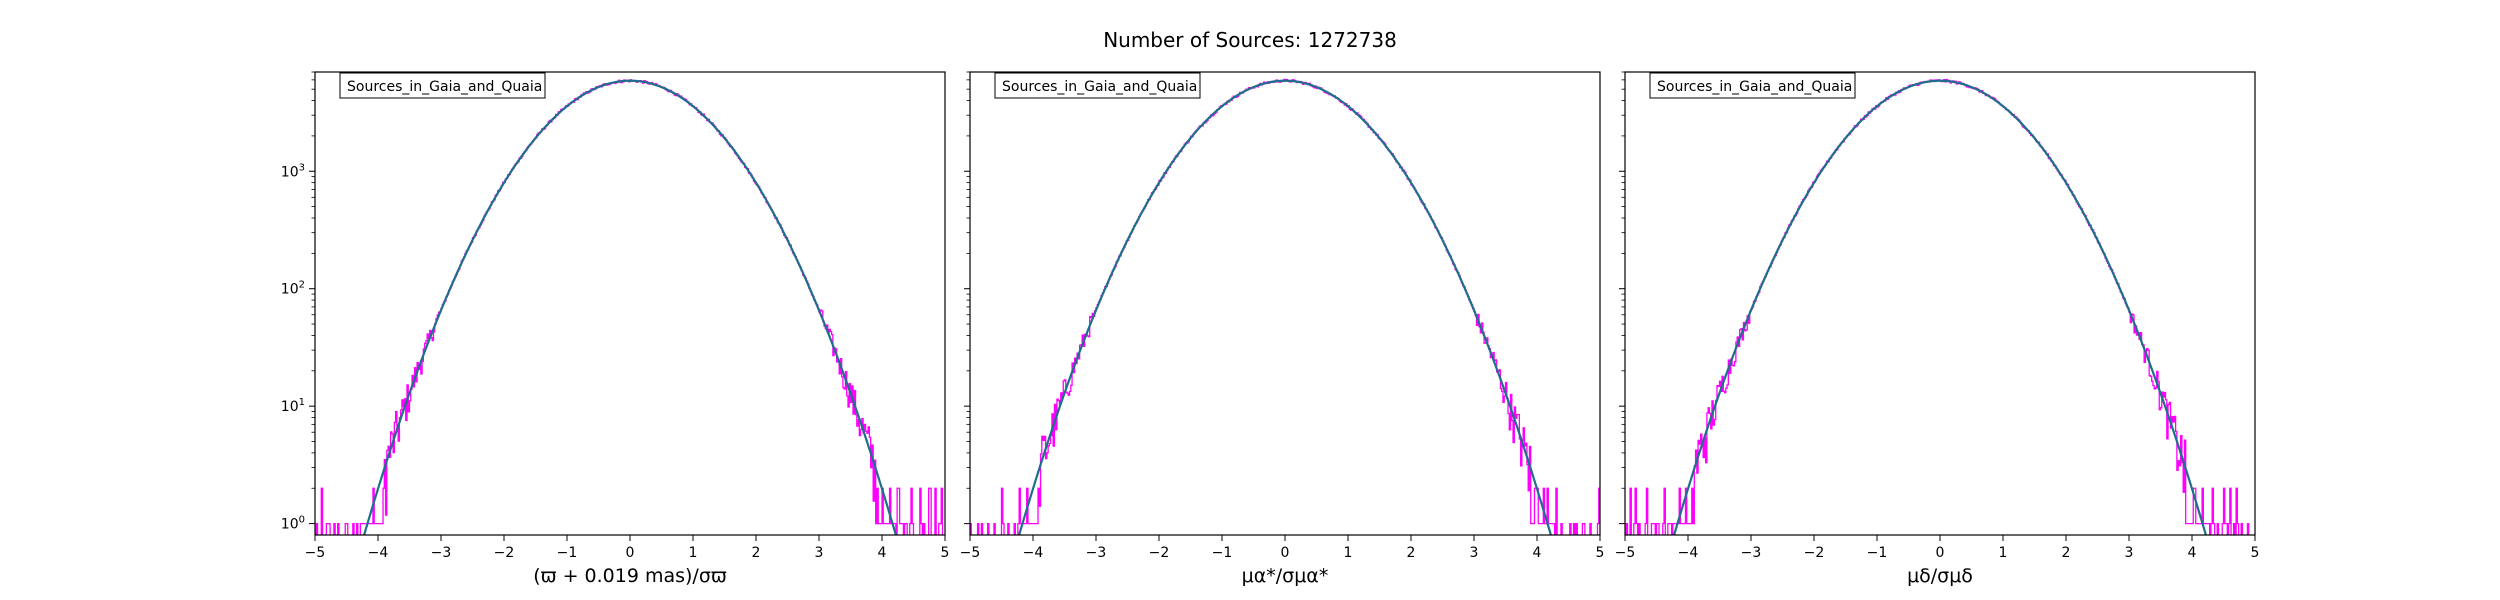  I want to click on figure-title: Number of Sources: 1272738, so click(1250, 40).